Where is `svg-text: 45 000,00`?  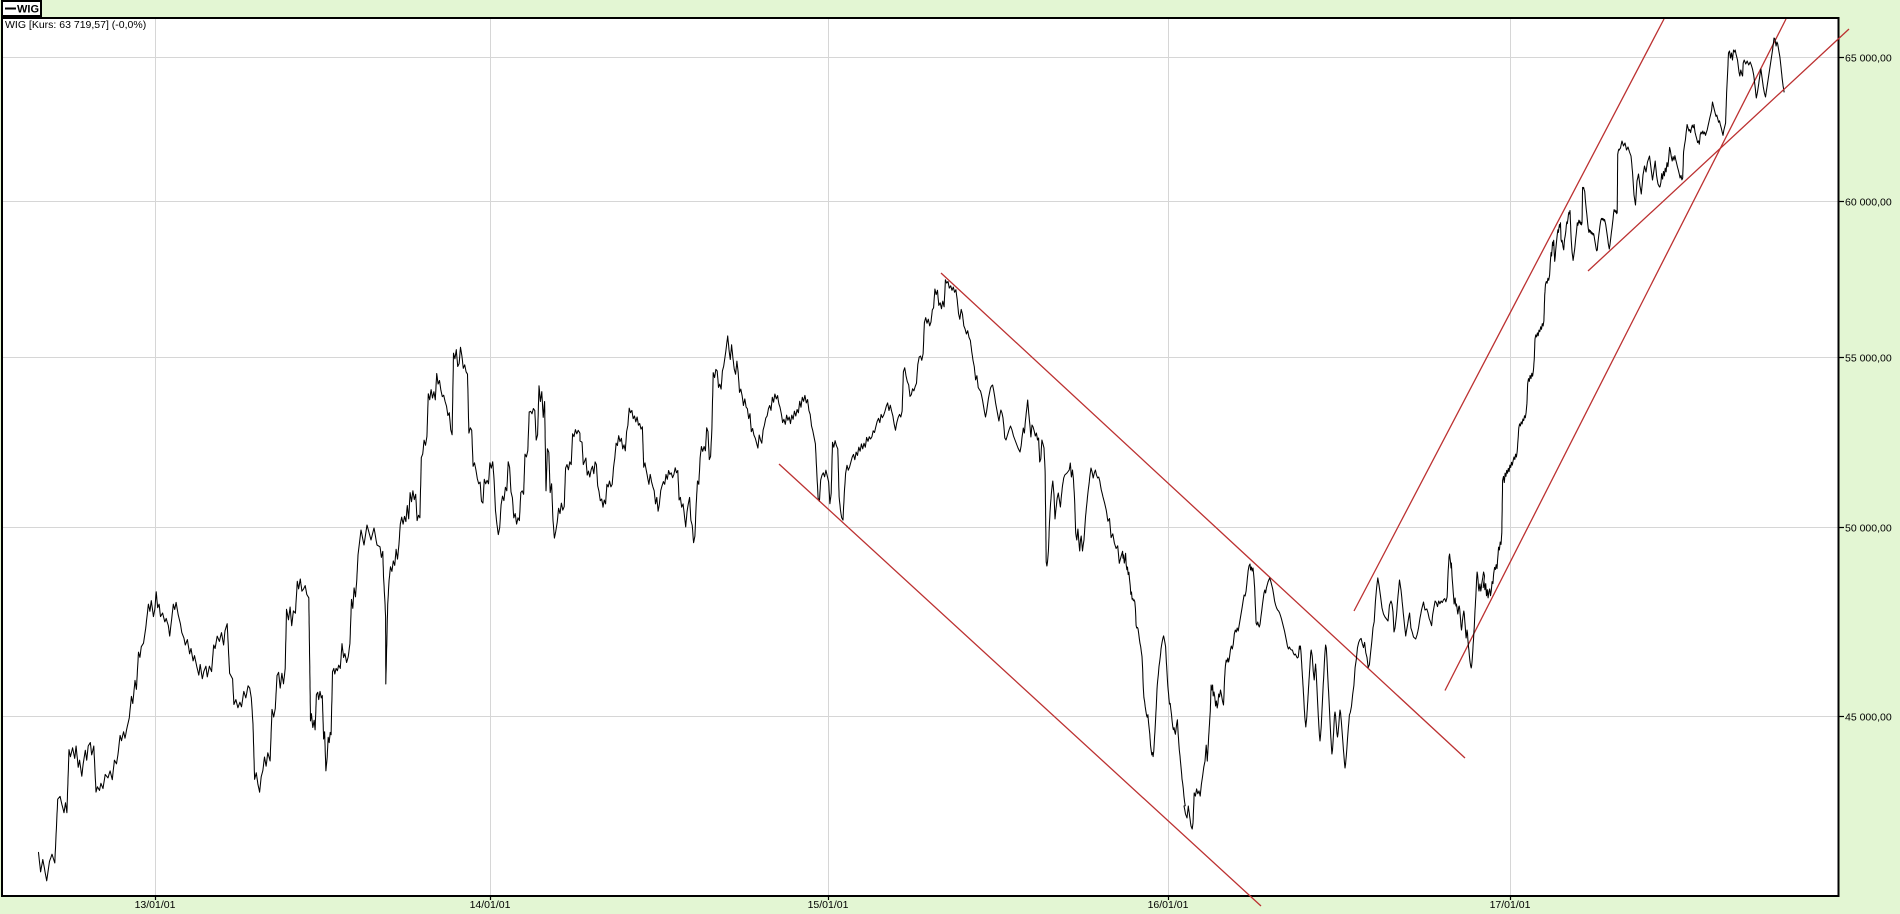
svg-text: 45 000,00 is located at coordinates (1868, 718).